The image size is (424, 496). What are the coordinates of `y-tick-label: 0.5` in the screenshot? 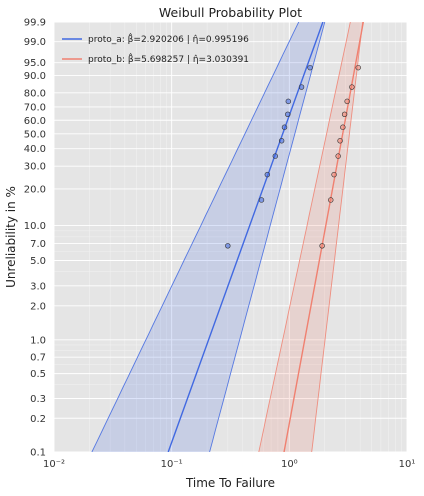 It's located at (38, 374).